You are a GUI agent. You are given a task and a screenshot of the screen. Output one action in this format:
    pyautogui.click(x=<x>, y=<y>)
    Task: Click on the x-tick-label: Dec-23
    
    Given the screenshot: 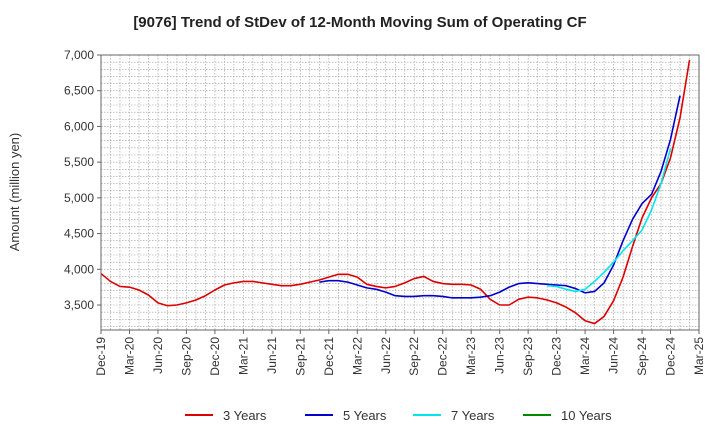 What is the action you would take?
    pyautogui.click(x=557, y=356)
    